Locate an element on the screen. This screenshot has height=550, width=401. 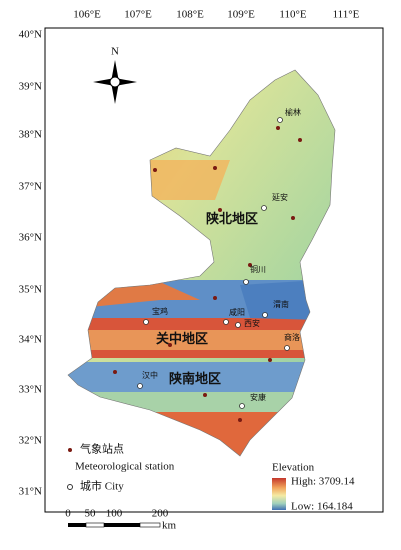
region-label: 关中地区 is located at coordinates (182, 338).